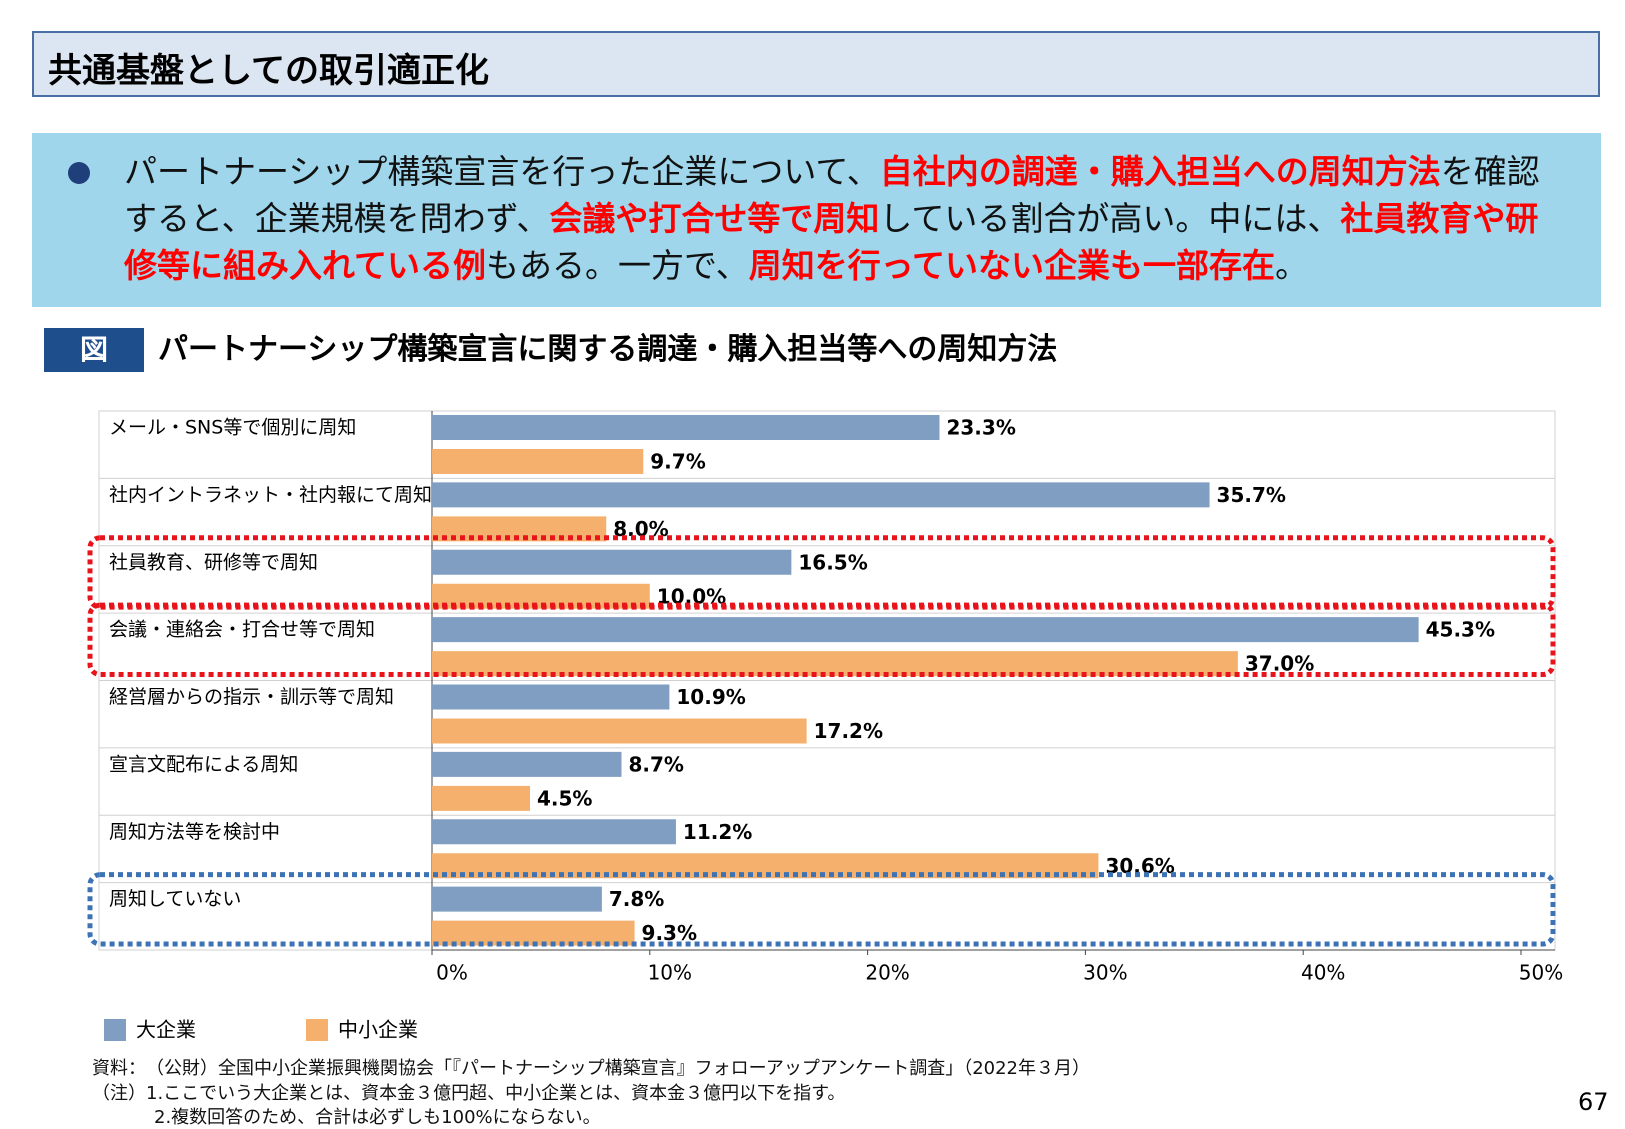 The width and height of the screenshot is (1625, 1129). Describe the element at coordinates (1105, 973) in the screenshot. I see `x-tick-label: 30%` at that location.